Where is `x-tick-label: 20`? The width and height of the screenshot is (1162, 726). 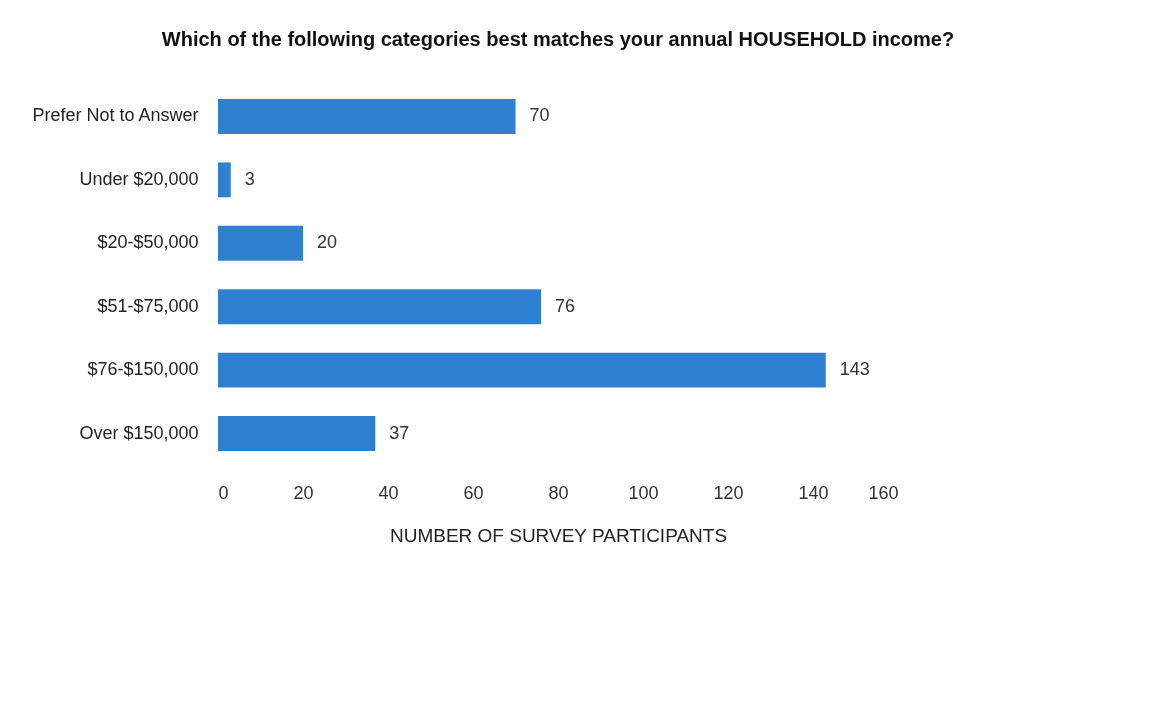
x-tick-label: 20 is located at coordinates (303, 492).